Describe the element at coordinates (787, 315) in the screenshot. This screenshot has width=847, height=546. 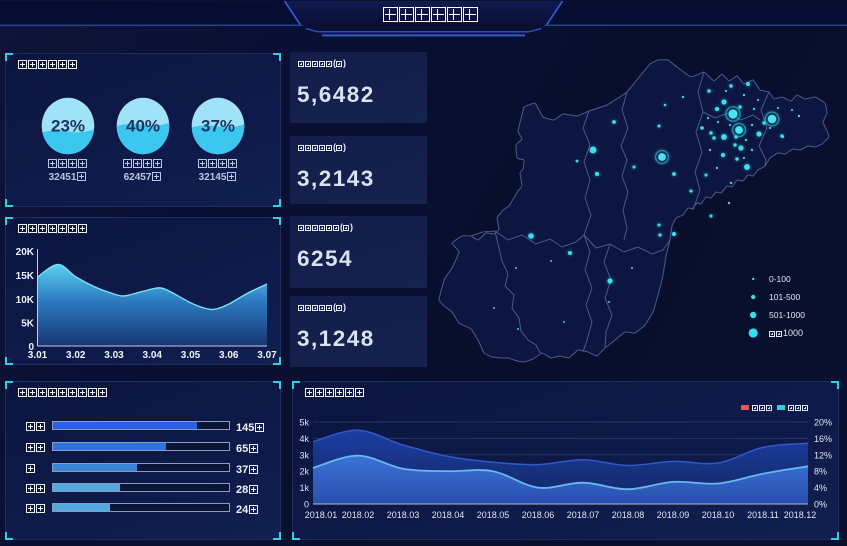
I see `svg-text: 501-1000` at that location.